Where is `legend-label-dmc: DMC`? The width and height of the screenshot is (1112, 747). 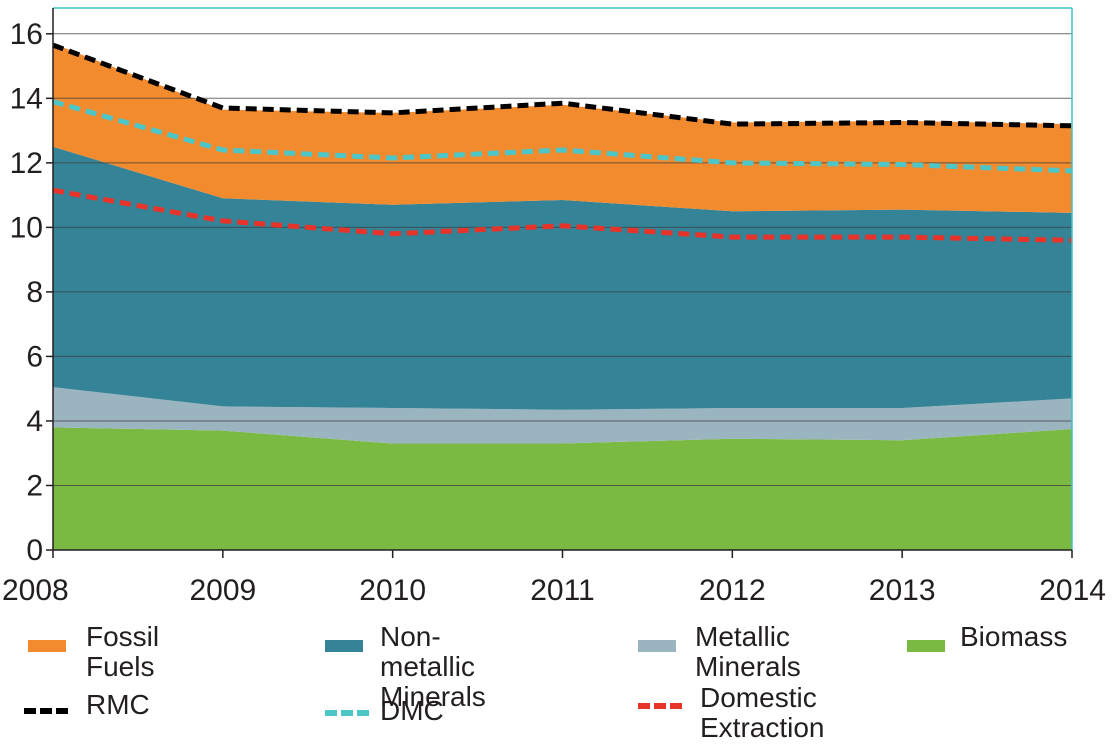
legend-label-dmc: DMC is located at coordinates (412, 710).